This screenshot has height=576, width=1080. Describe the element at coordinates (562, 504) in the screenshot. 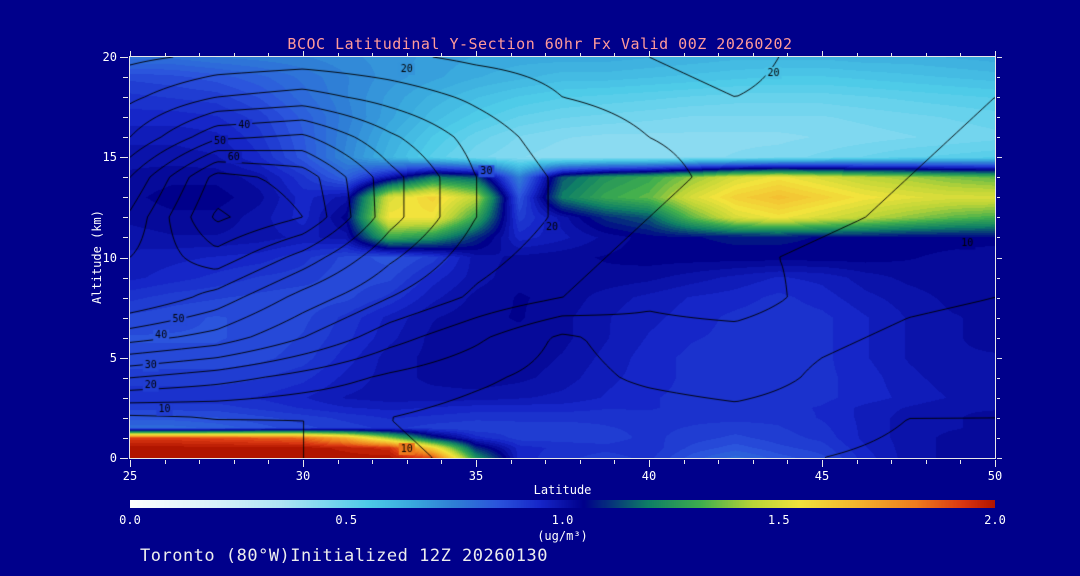

I see `colorbar` at that location.